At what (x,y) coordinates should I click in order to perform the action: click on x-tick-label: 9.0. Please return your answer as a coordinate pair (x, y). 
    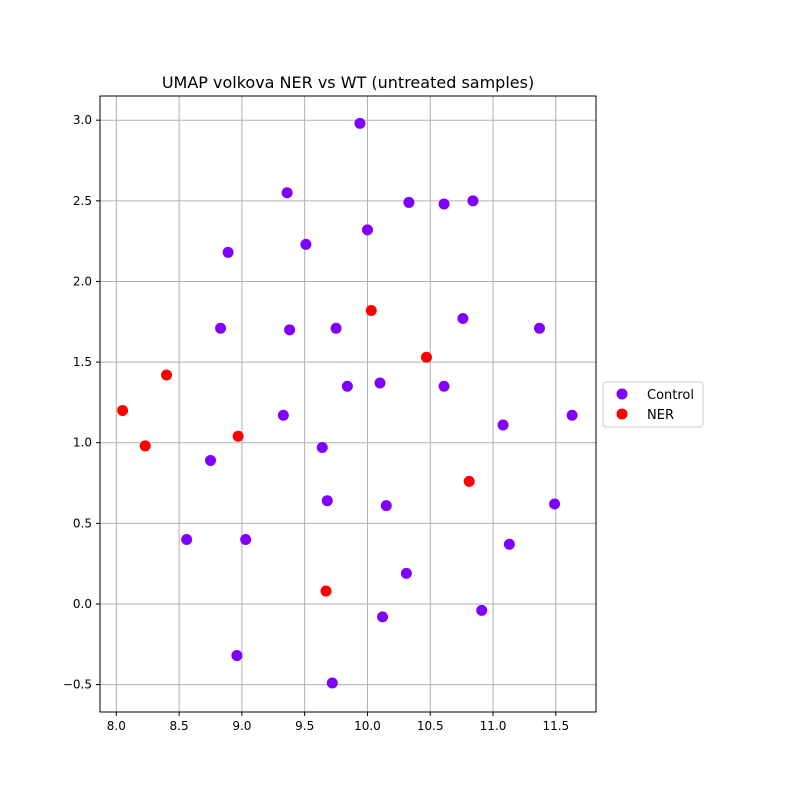
    Looking at the image, I should click on (241, 726).